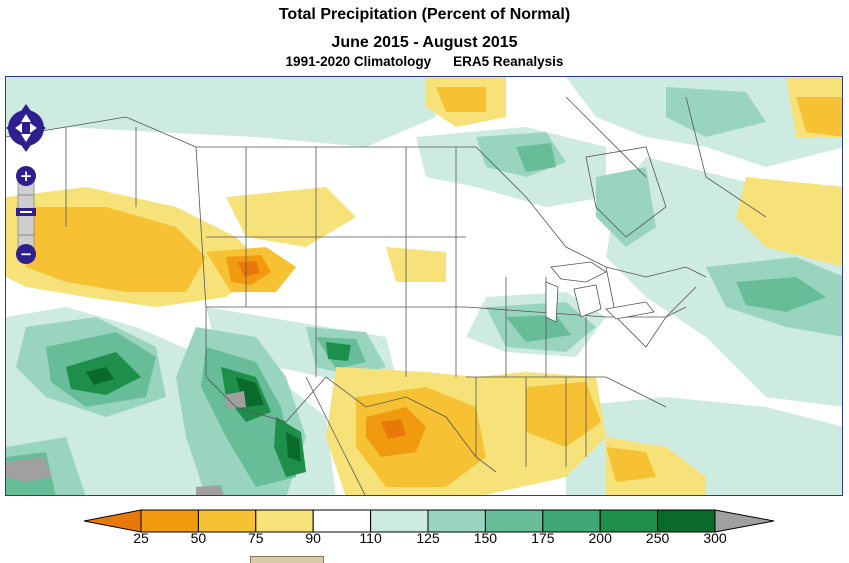 The image size is (849, 563). I want to click on colorbar-under-arrow, so click(112, 521).